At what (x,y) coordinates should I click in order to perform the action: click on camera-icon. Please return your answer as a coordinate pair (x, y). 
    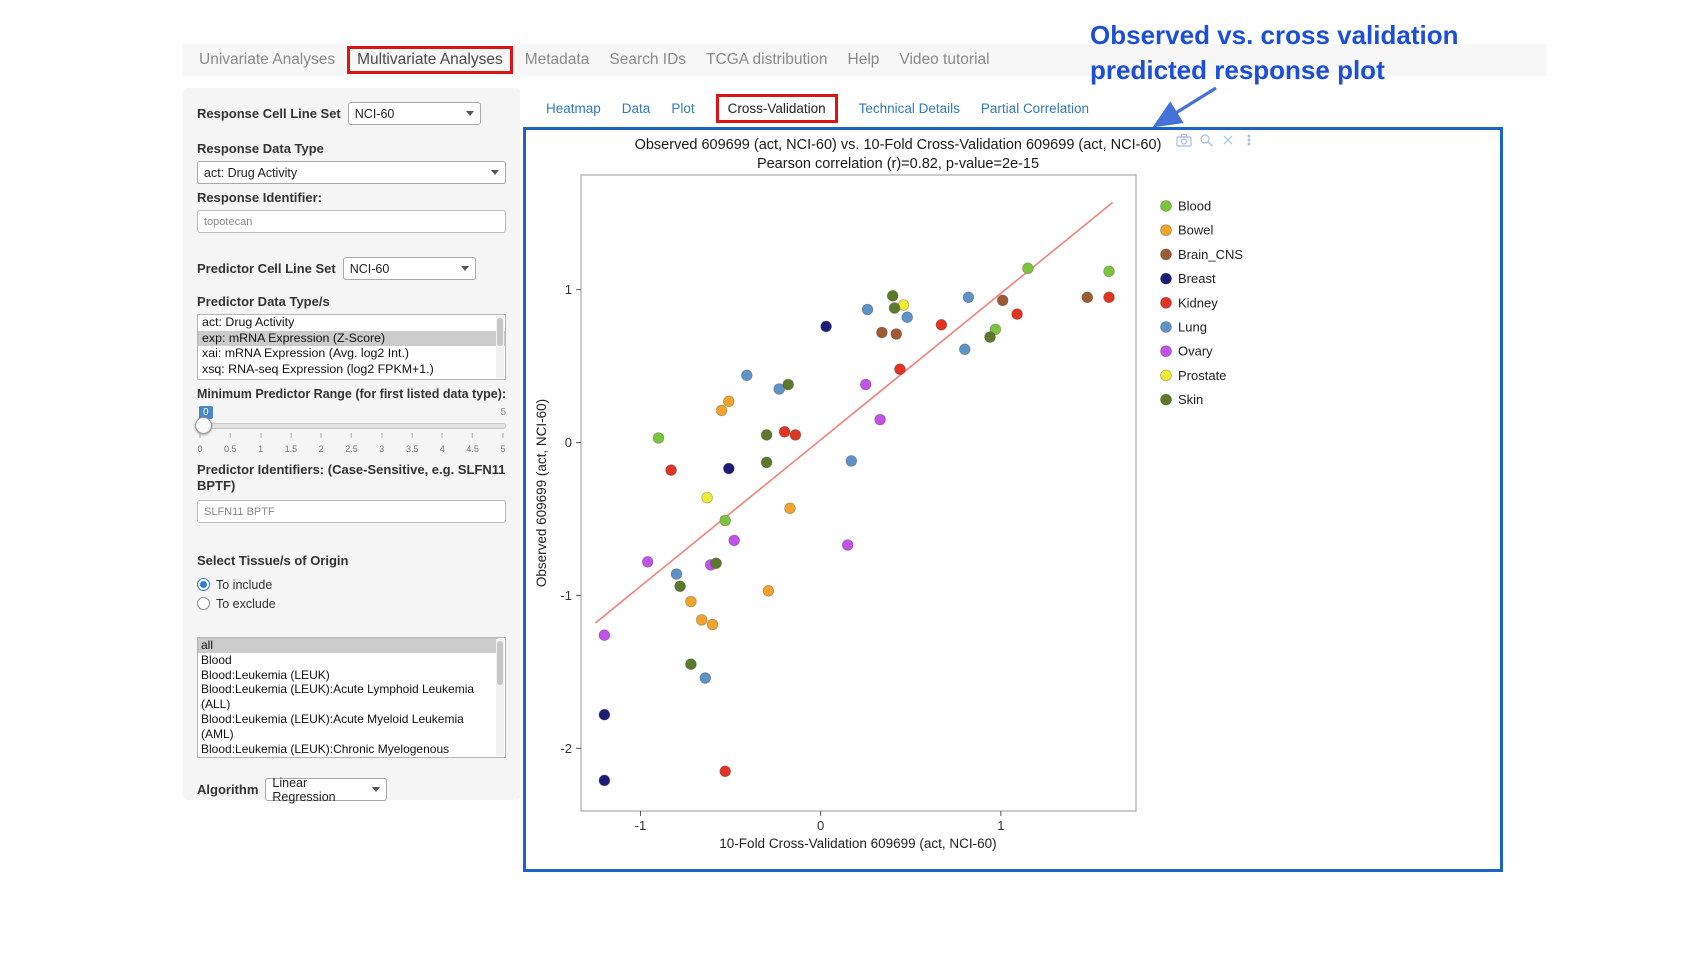
    Looking at the image, I should click on (1184, 140).